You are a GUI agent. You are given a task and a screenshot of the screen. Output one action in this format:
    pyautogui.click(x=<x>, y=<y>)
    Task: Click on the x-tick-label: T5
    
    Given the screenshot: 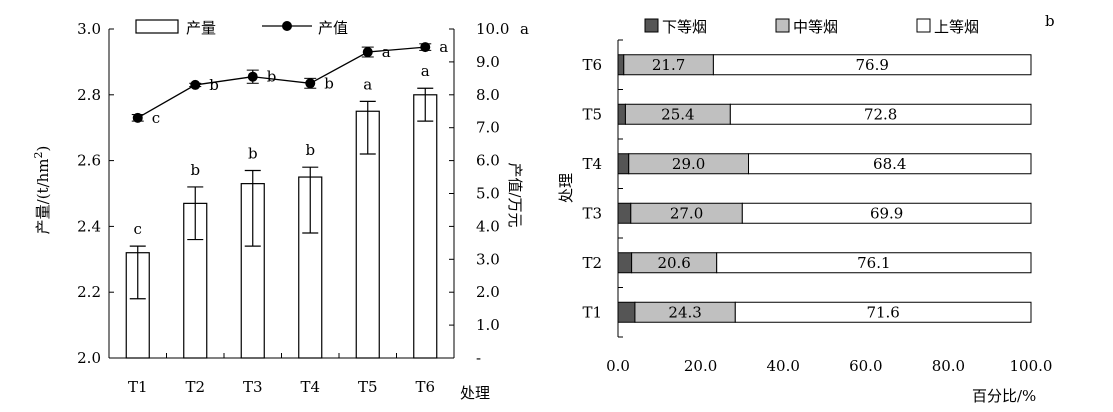 What is the action you would take?
    pyautogui.click(x=368, y=387)
    